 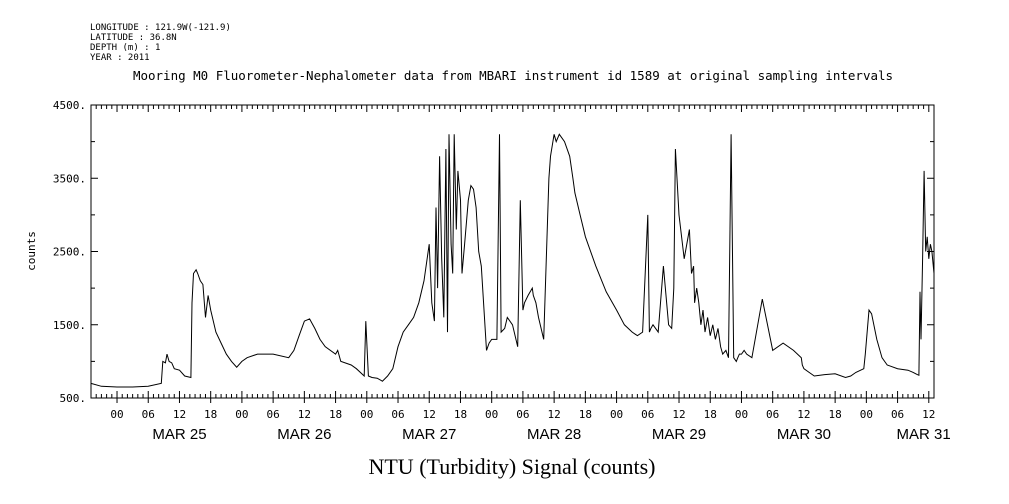 What do you see at coordinates (511, 466) in the screenshot?
I see `x-axis-label: NTU (Turbidity) Signal (counts)` at bounding box center [511, 466].